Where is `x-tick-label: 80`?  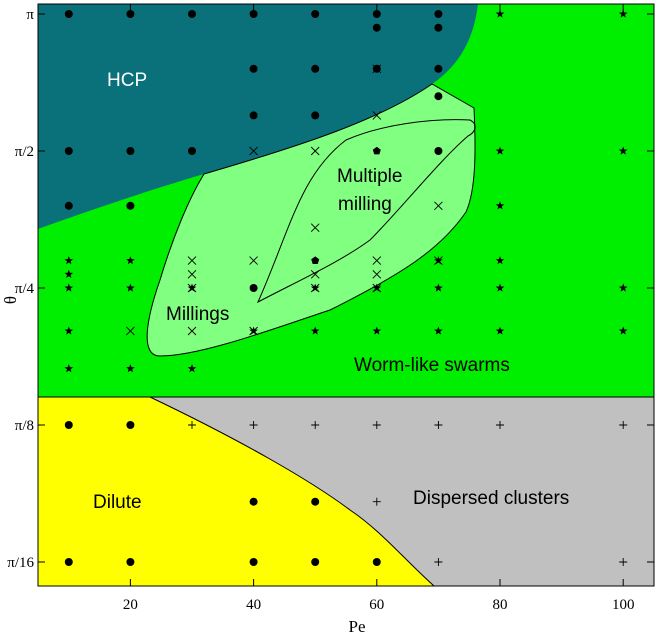
x-tick-label: 80 is located at coordinates (500, 605).